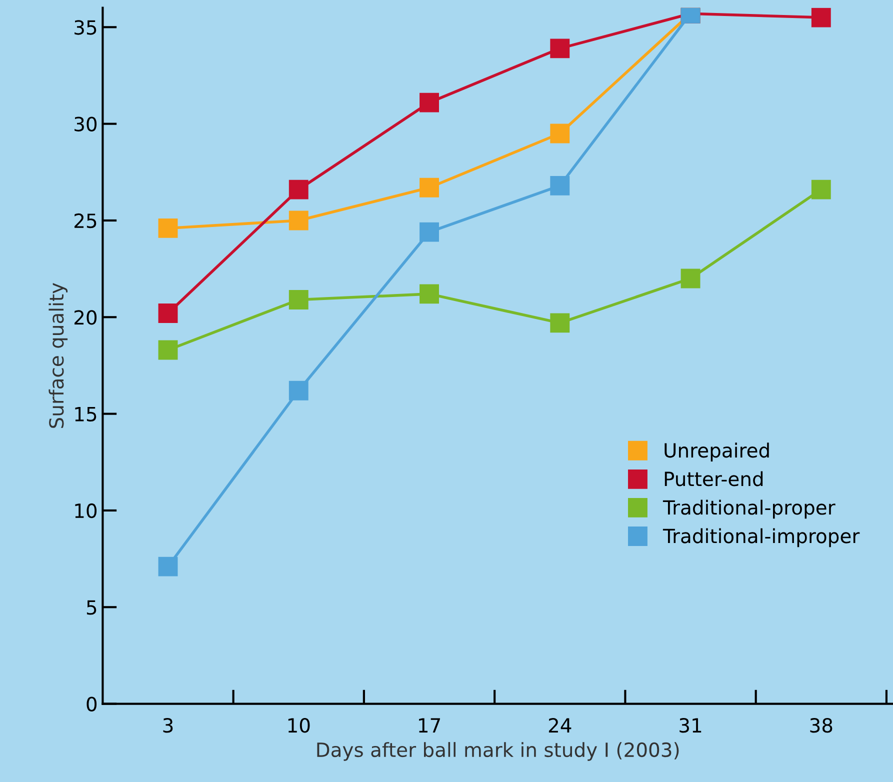 The height and width of the screenshot is (782, 893). What do you see at coordinates (85, 220) in the screenshot?
I see `y-tick-label: 25` at bounding box center [85, 220].